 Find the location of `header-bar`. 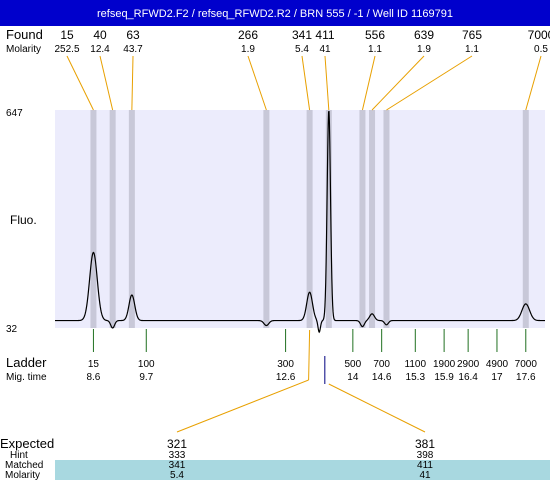

header-bar is located at coordinates (275, 13).